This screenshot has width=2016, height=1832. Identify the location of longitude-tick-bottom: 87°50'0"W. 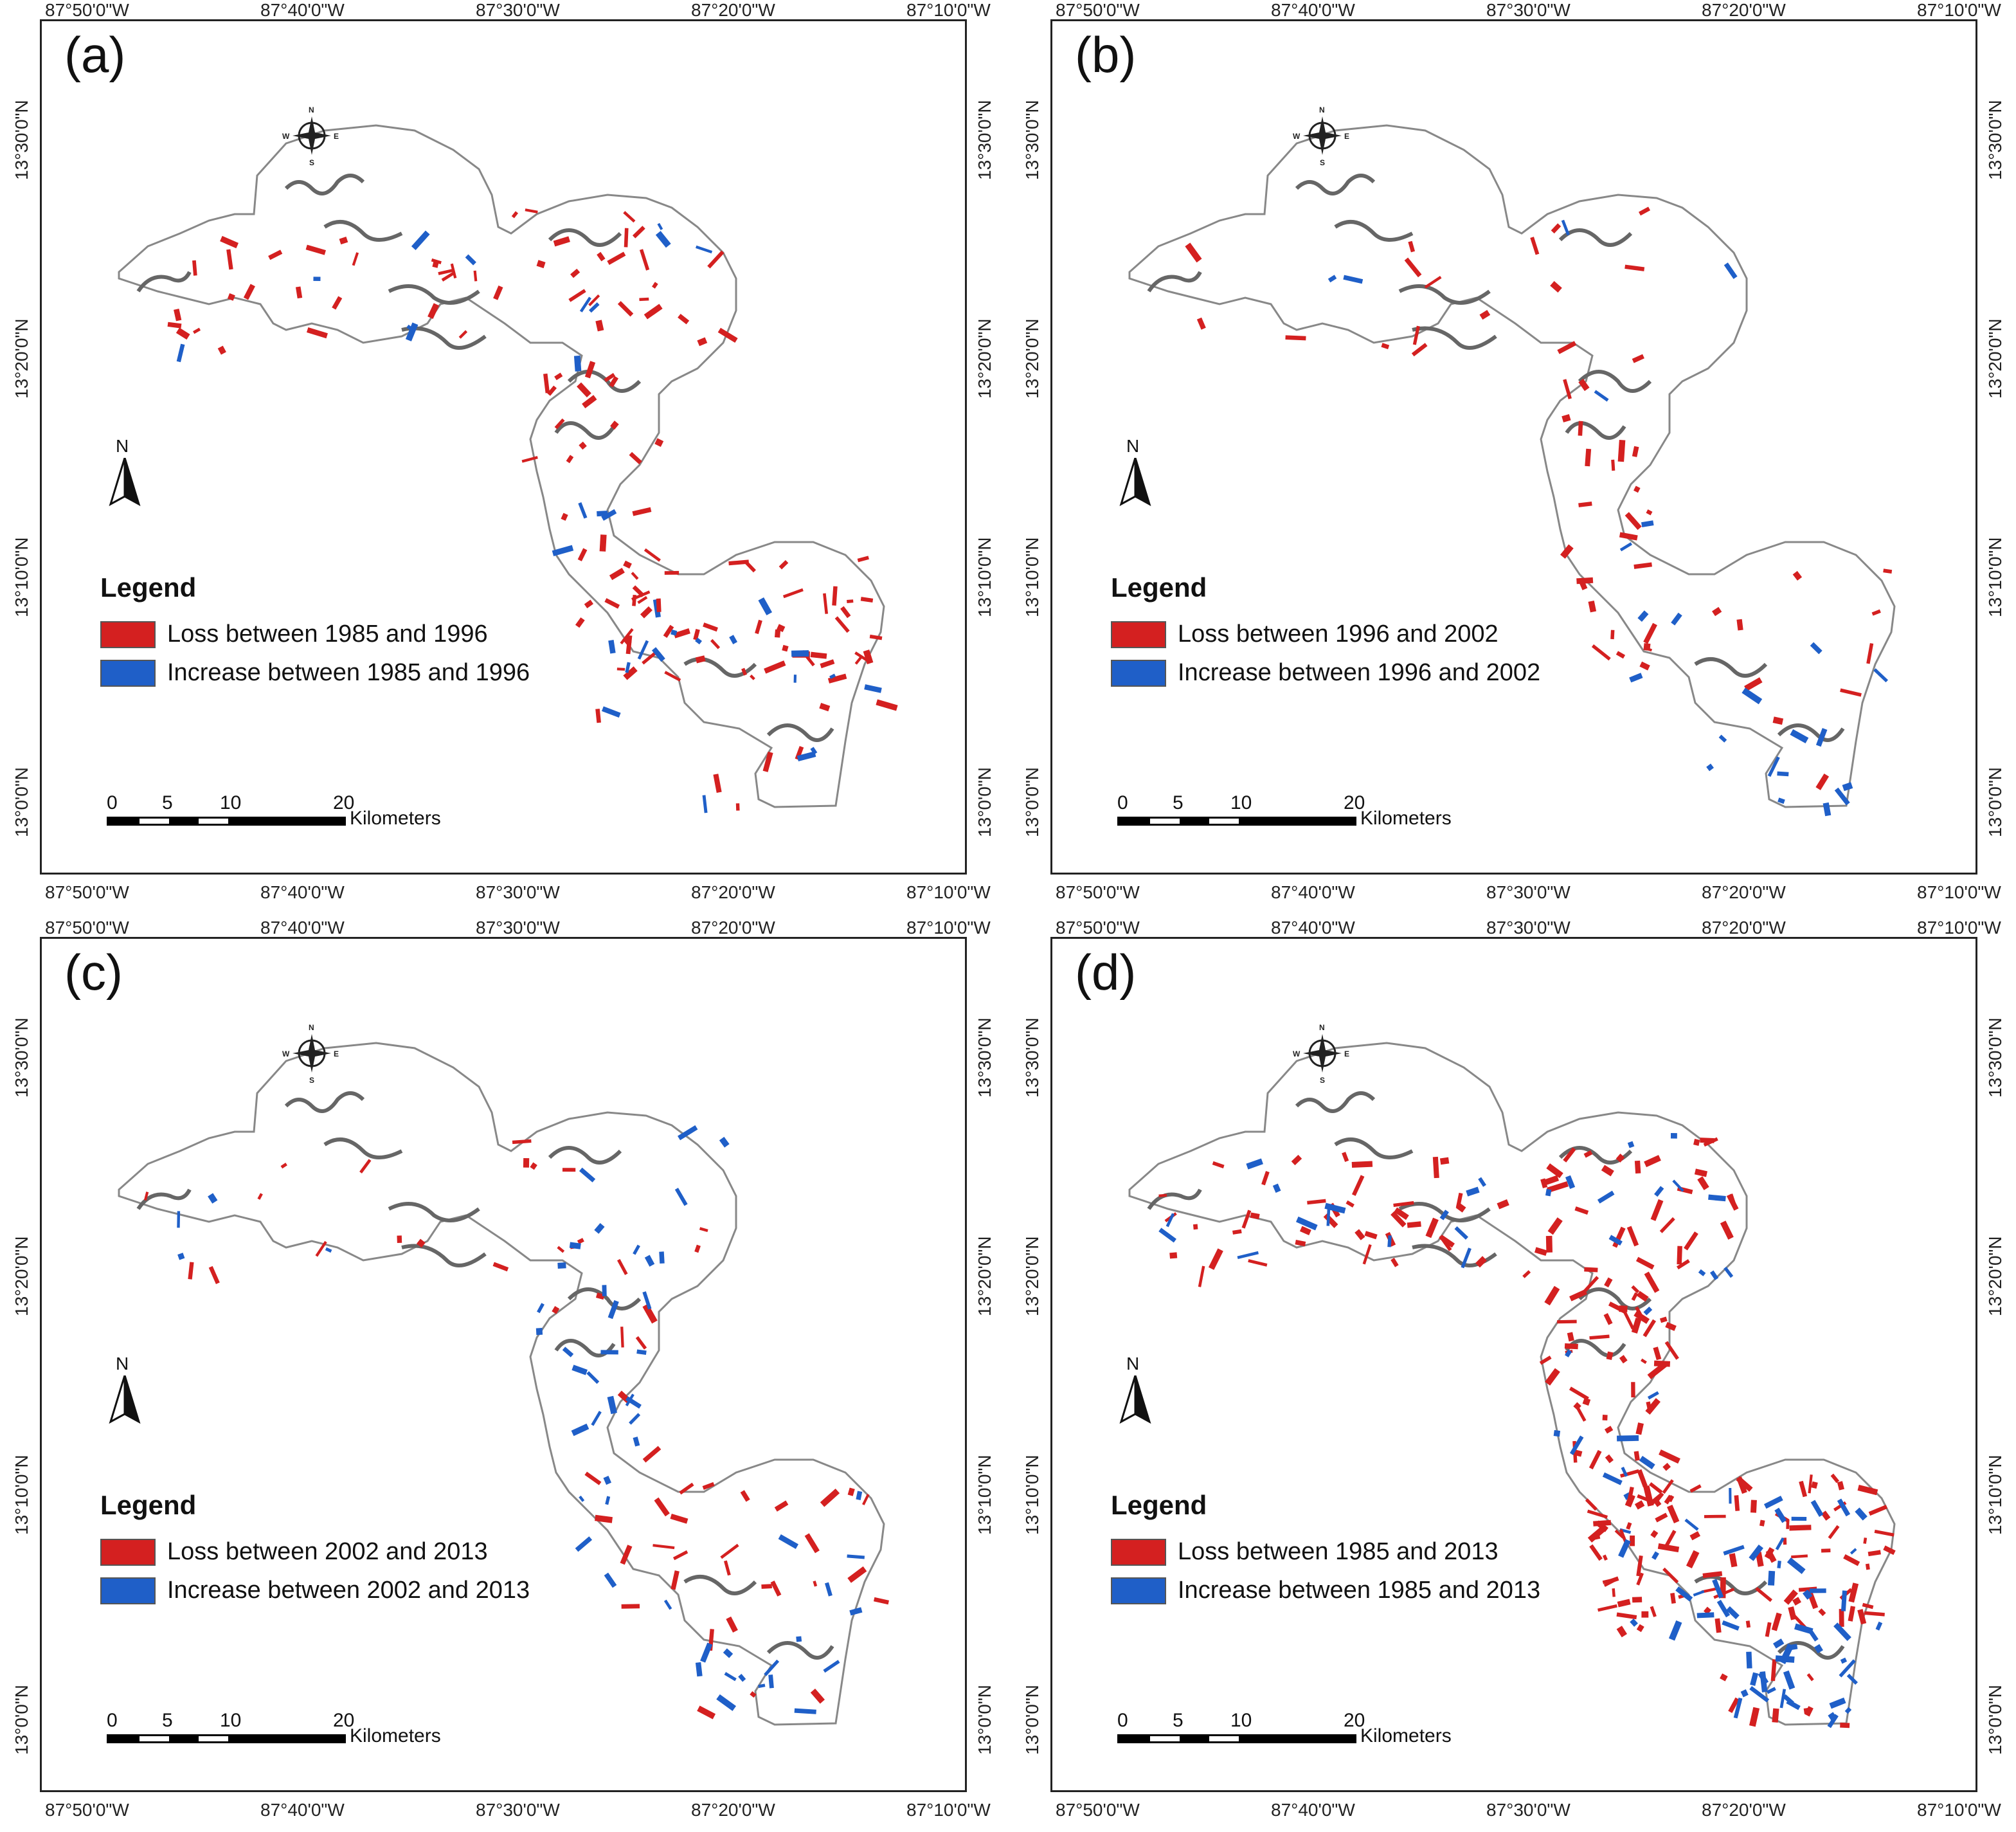
(1098, 1810).